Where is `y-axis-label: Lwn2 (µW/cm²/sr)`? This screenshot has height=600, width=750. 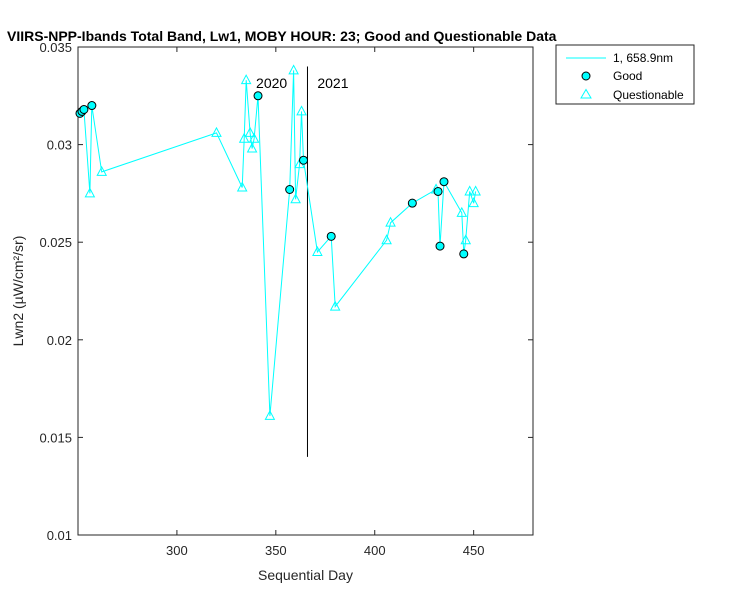 y-axis-label: Lwn2 (µW/cm²/sr) is located at coordinates (18, 291).